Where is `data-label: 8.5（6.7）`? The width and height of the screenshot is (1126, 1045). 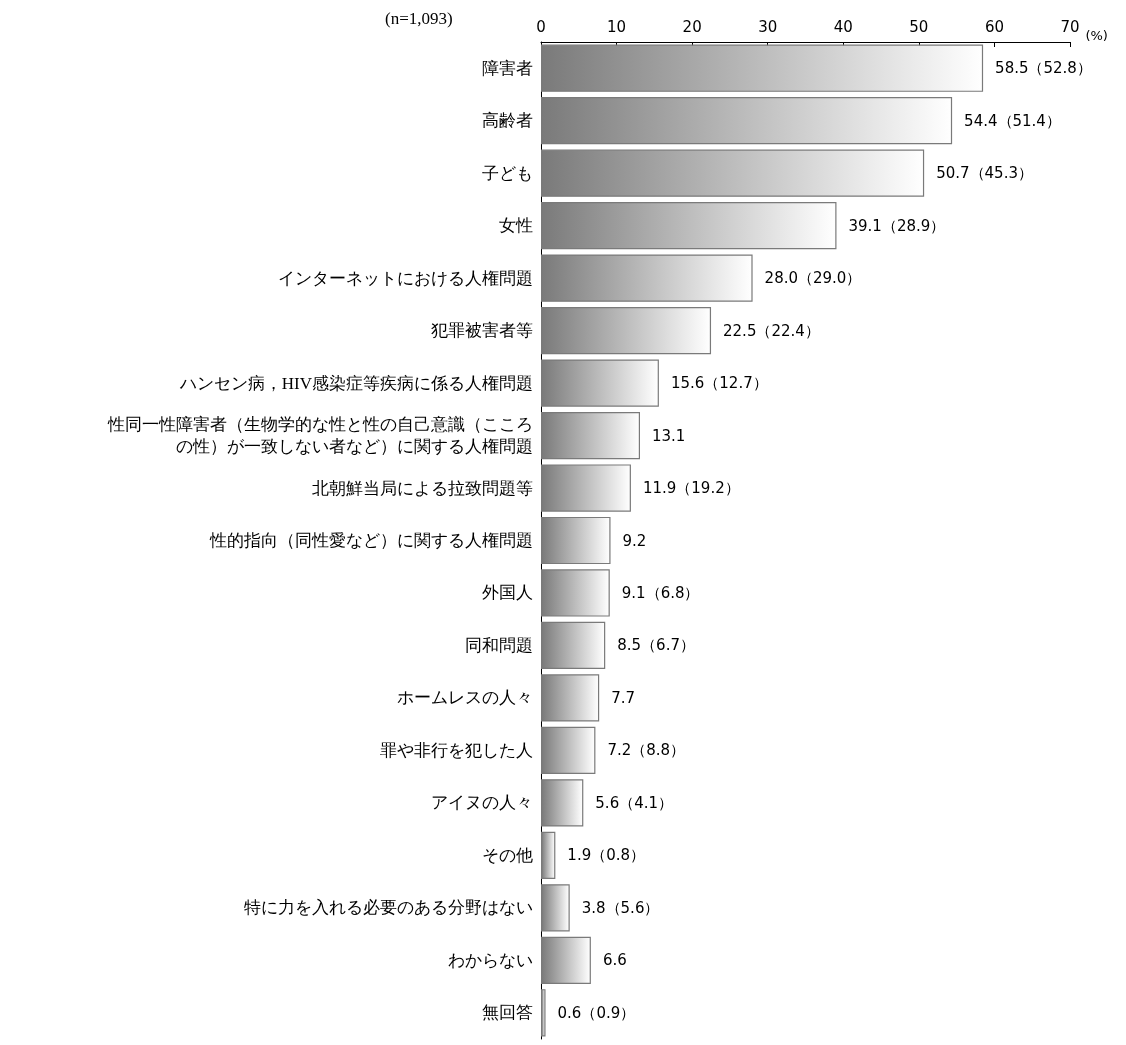 data-label: 8.5（6.7） is located at coordinates (656, 645).